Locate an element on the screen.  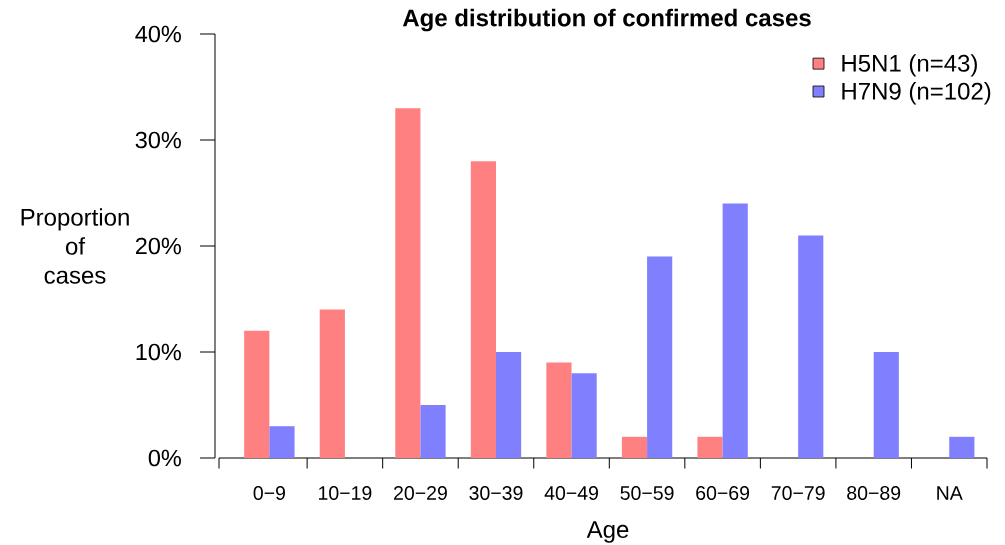
x-tick-label: 70−79 is located at coordinates (798, 493).